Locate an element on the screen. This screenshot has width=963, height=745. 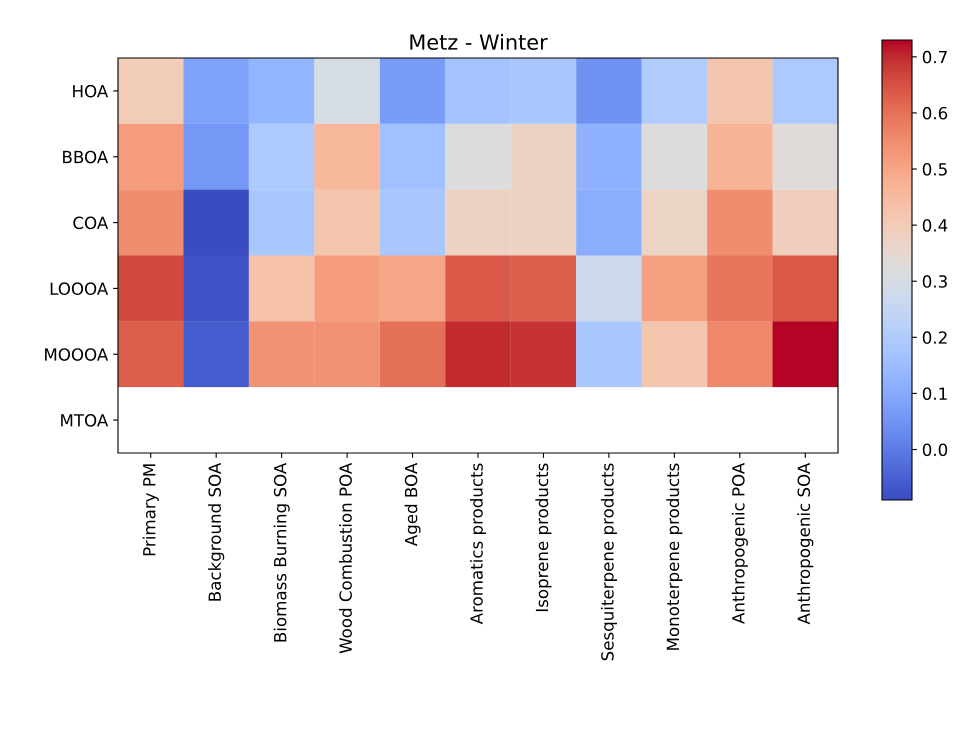
y-tick-label: MOOOA is located at coordinates (76, 354).